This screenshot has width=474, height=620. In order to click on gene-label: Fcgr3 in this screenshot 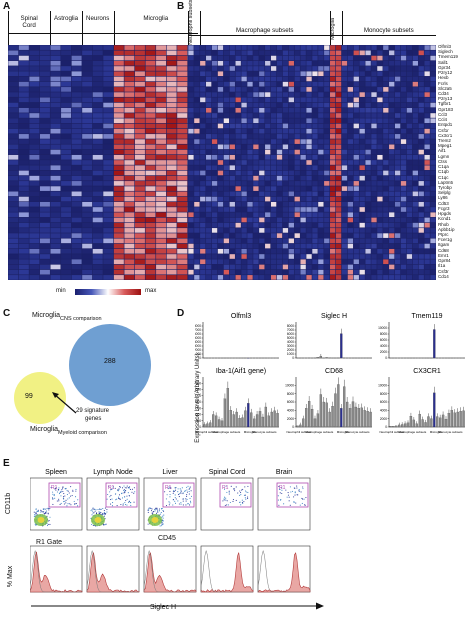, I will do `click(444, 208)`.